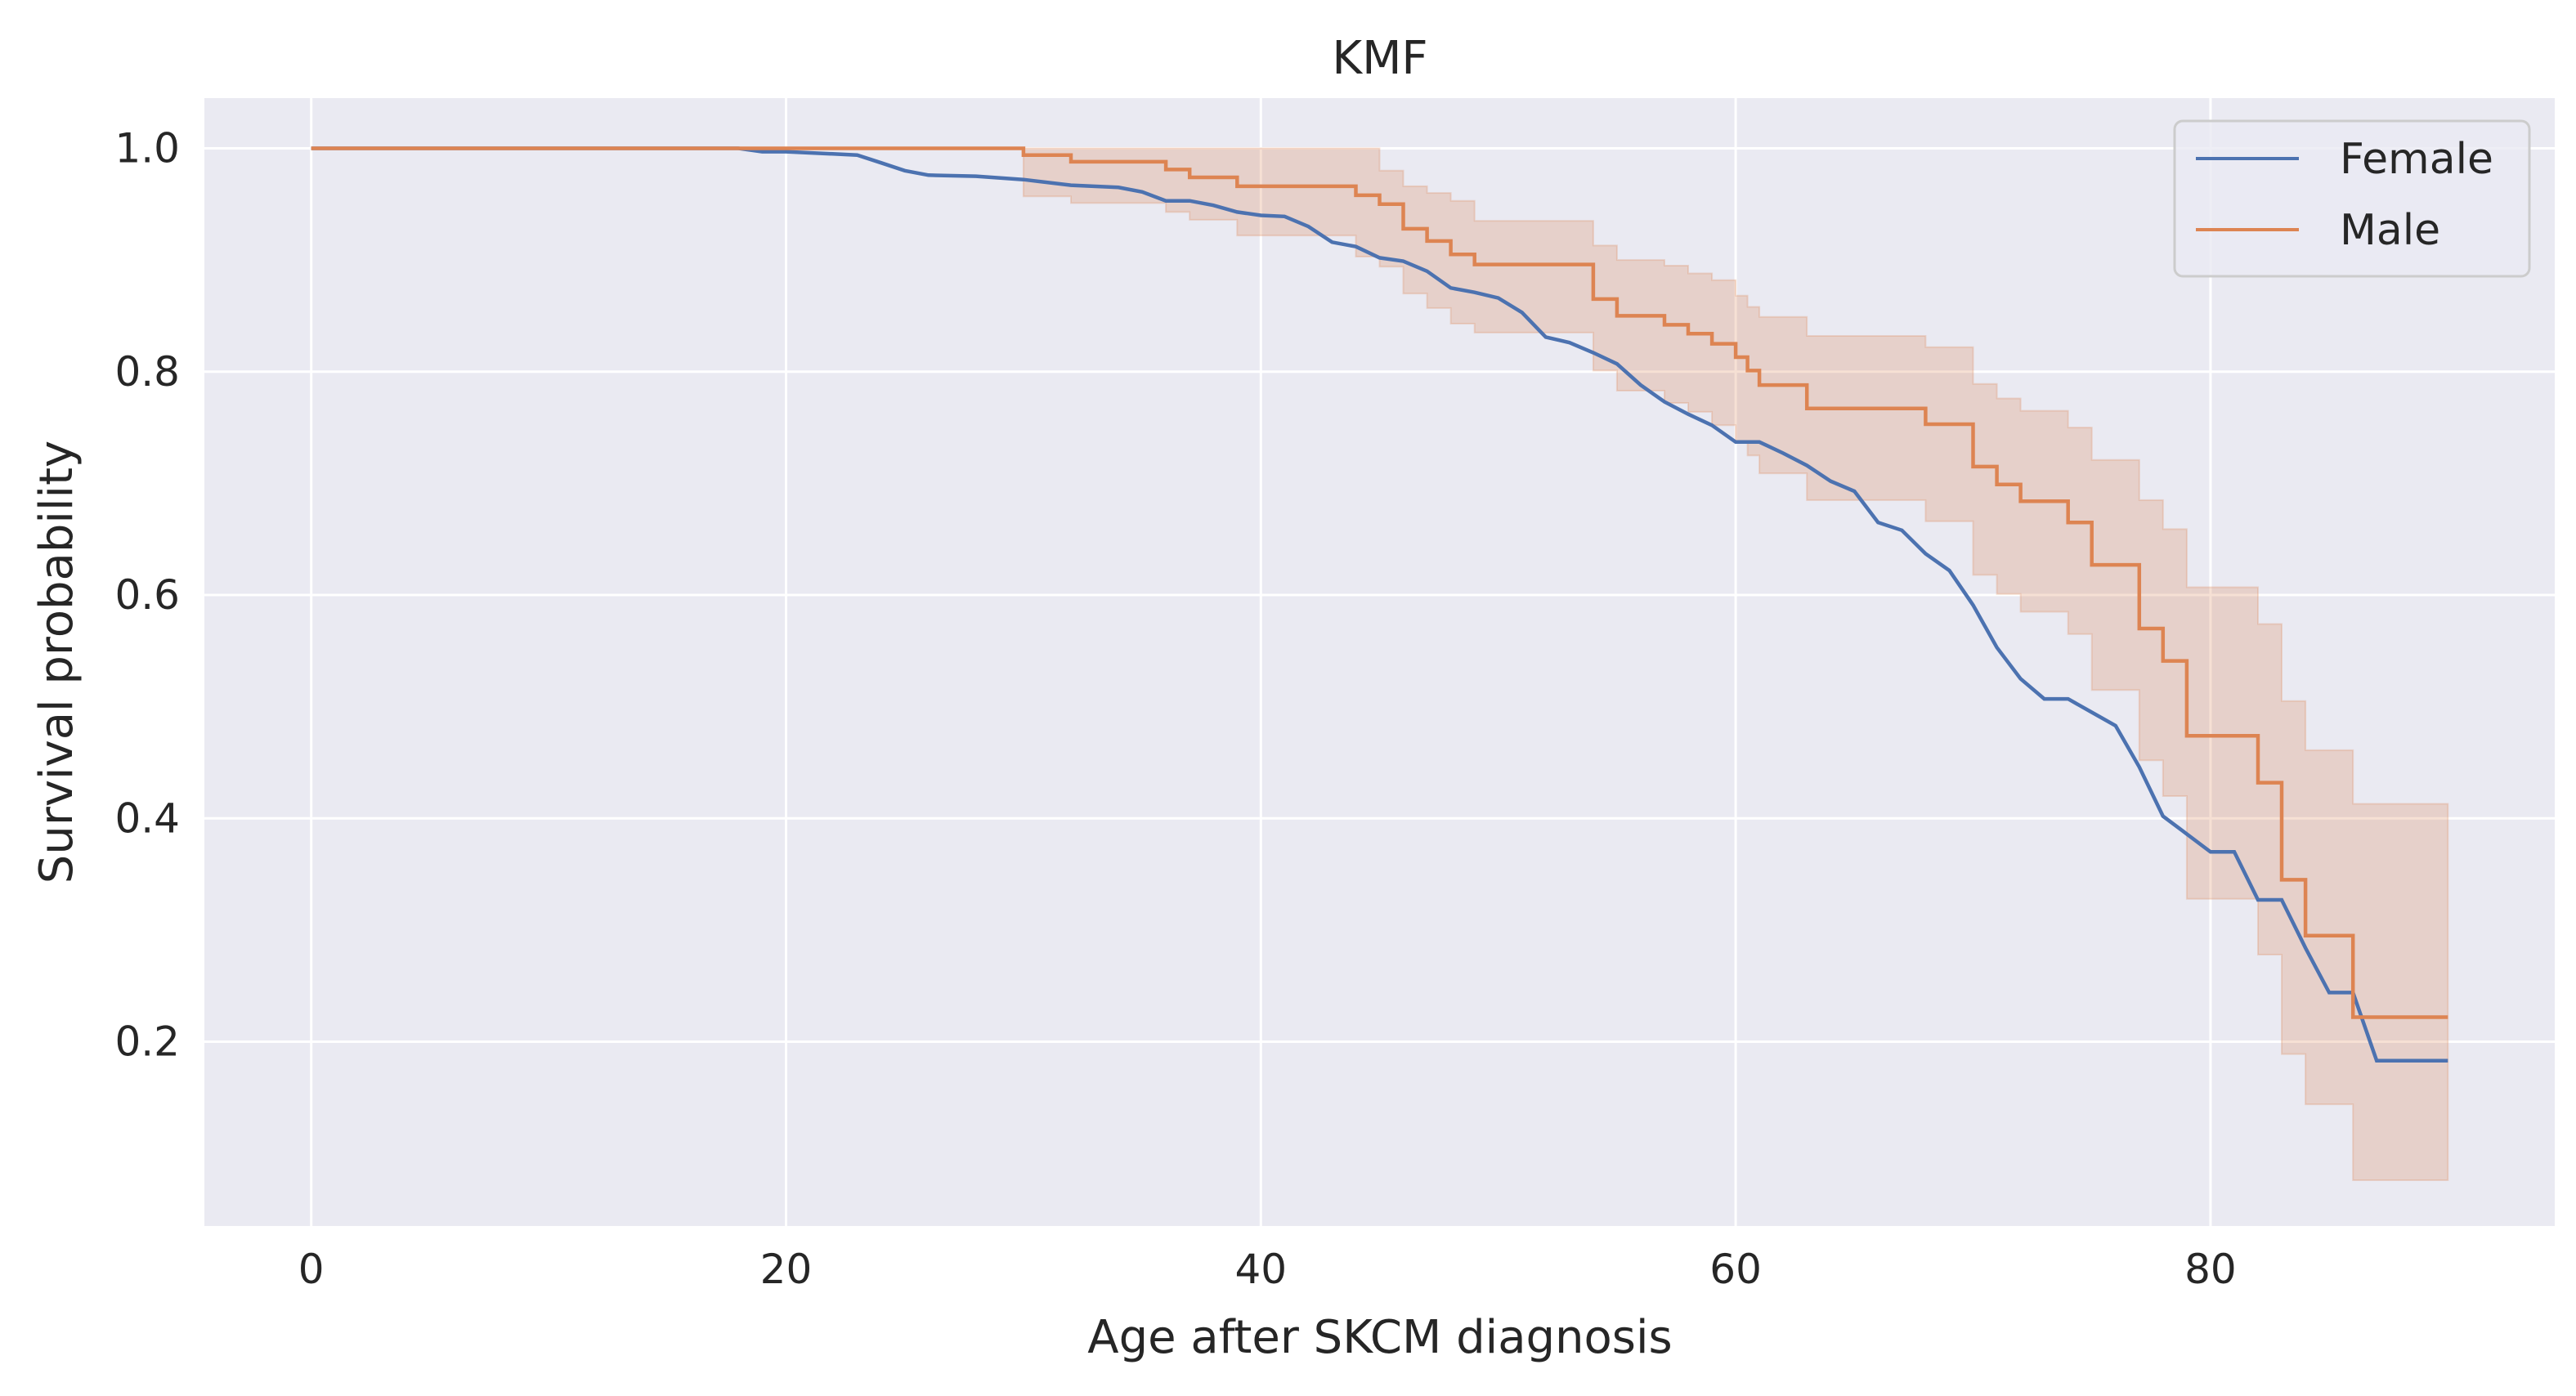  I want to click on y-tick-label: 0.4, so click(147, 818).